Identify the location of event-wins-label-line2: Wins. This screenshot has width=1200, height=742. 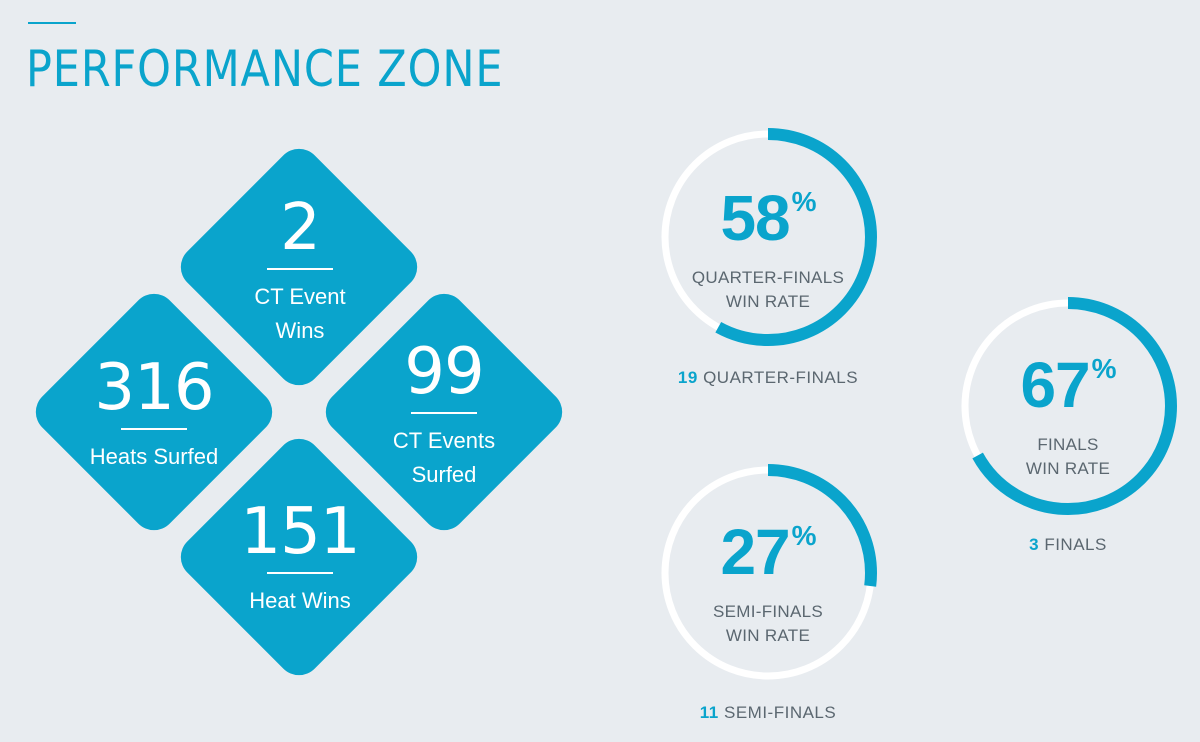
(300, 330).